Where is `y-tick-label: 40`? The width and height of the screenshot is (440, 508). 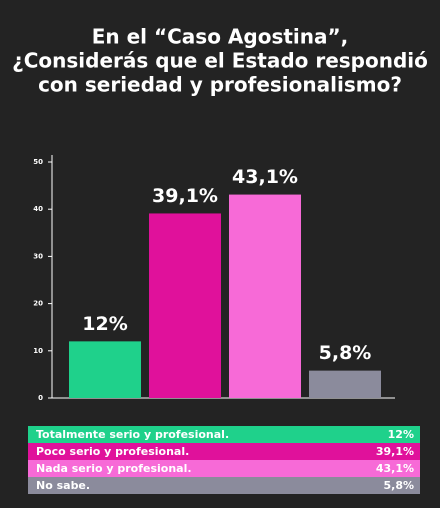 y-tick-label: 40 is located at coordinates (38, 209).